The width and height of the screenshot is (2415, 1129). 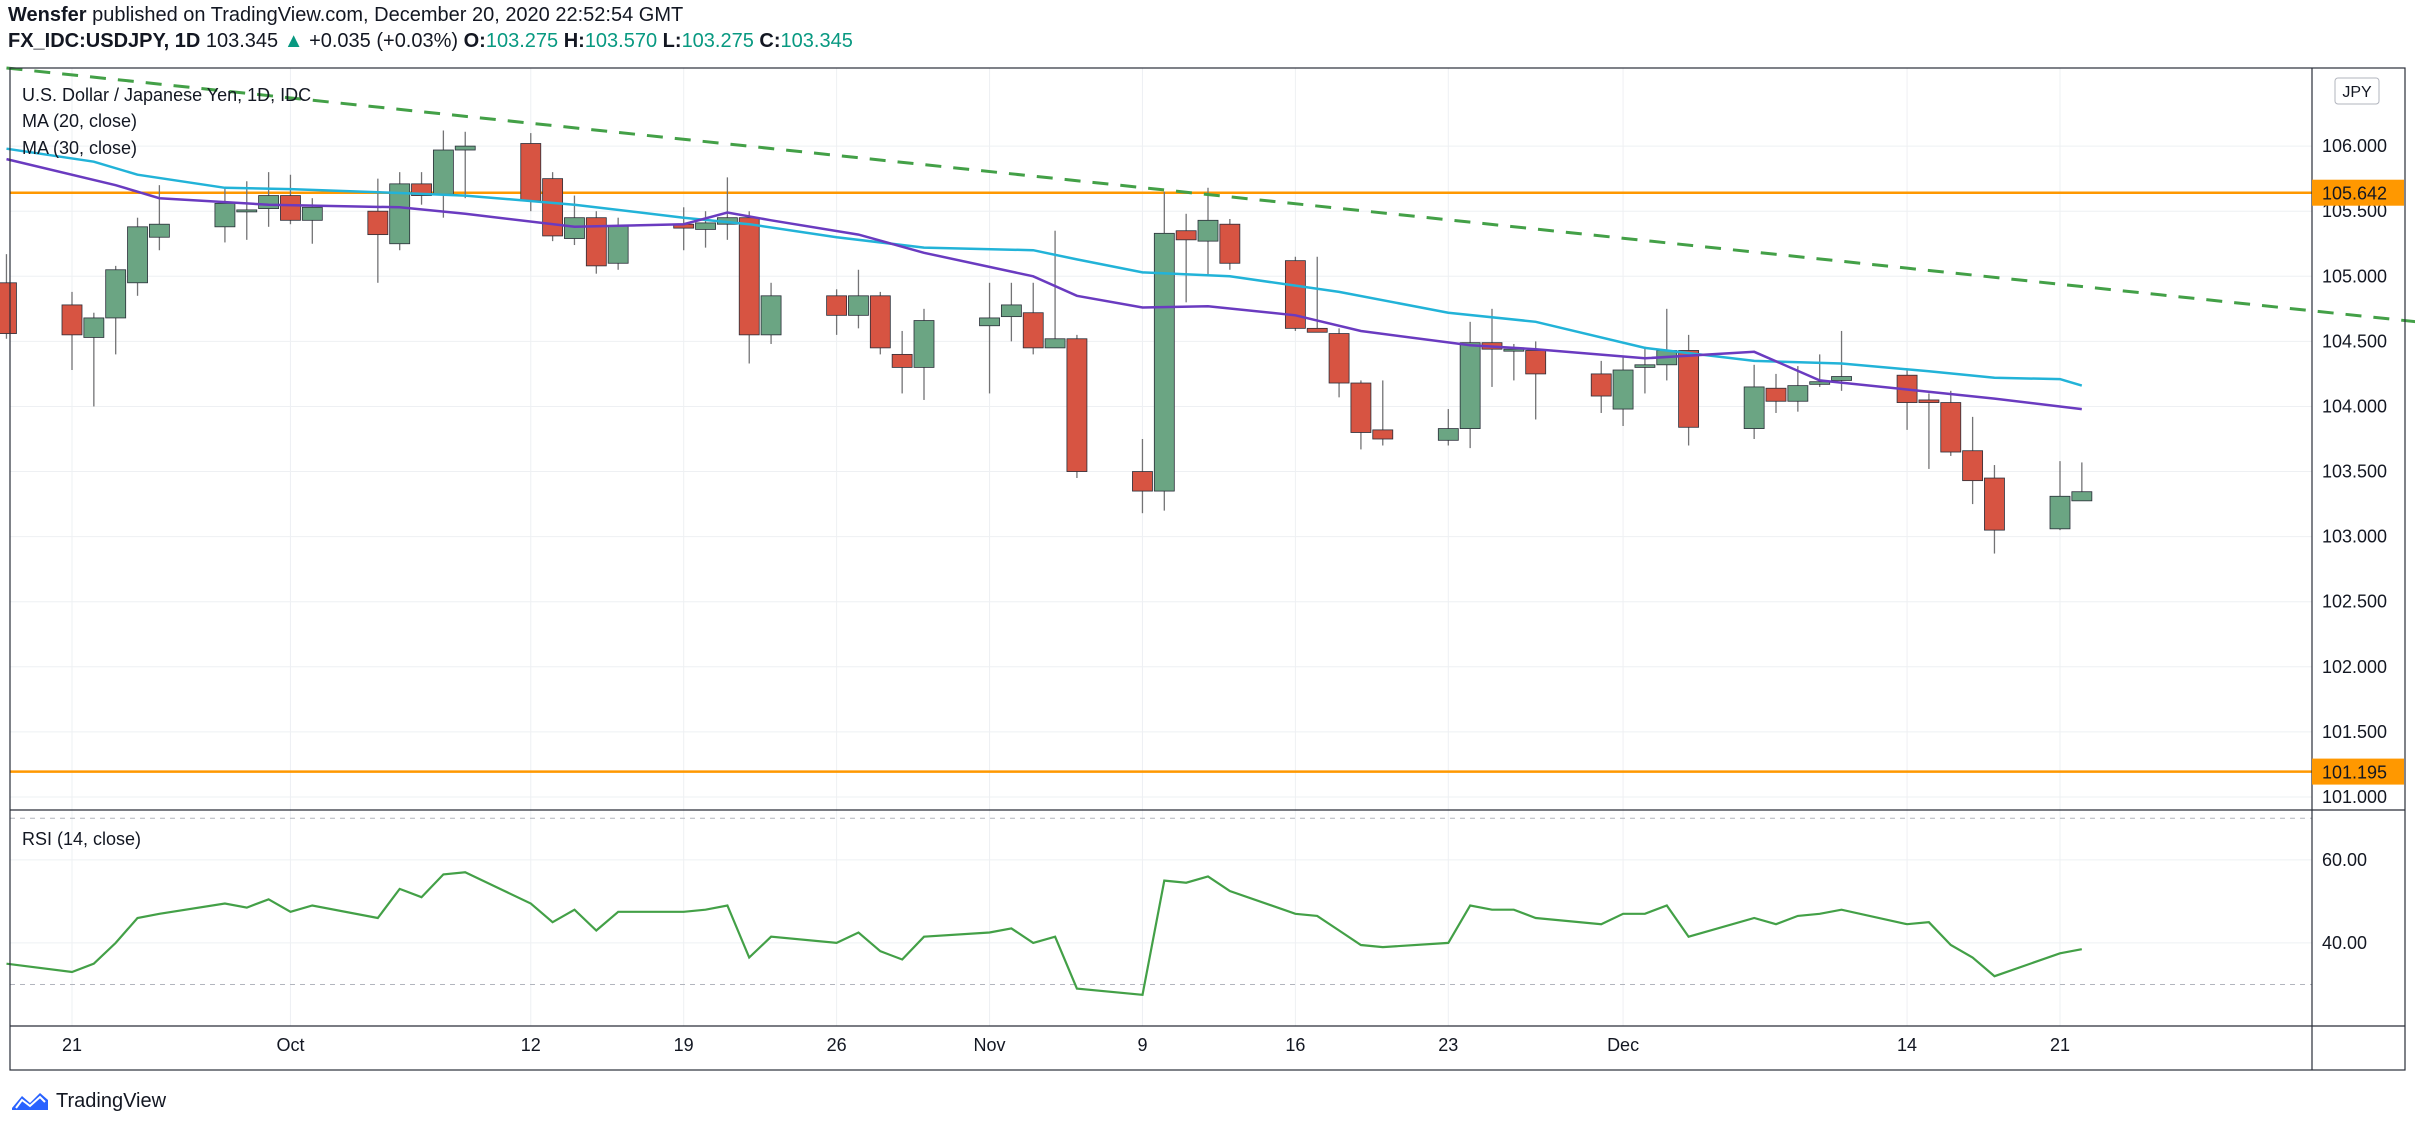 What do you see at coordinates (2354, 537) in the screenshot?
I see `price-tick-label: 103.000` at bounding box center [2354, 537].